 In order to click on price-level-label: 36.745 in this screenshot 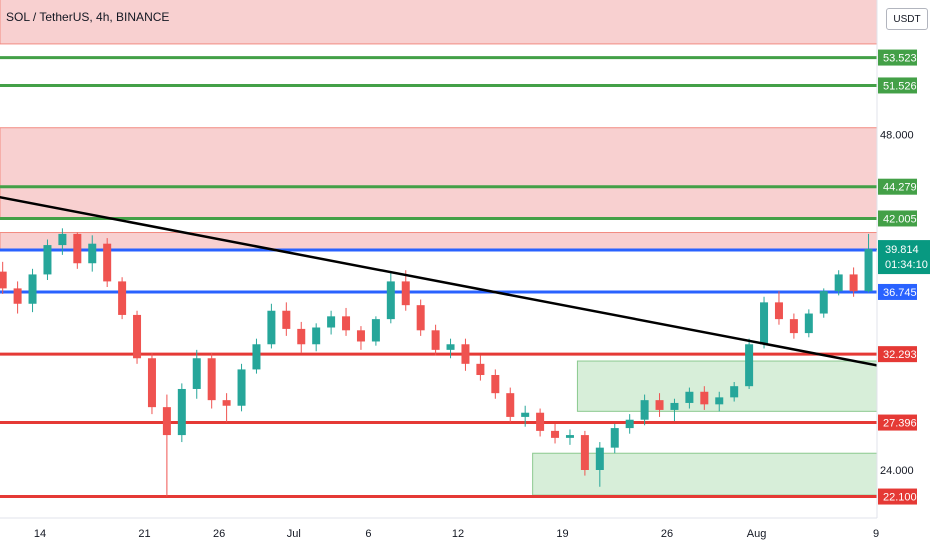, I will do `click(900, 293)`.